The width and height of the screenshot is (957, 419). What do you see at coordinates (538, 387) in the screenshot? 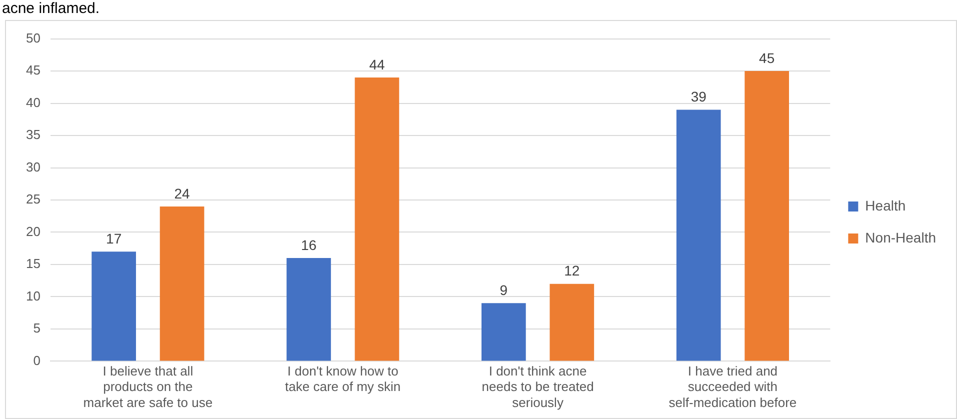
I see `x-tick-label: I don't think acne needs to be treated seriously` at bounding box center [538, 387].